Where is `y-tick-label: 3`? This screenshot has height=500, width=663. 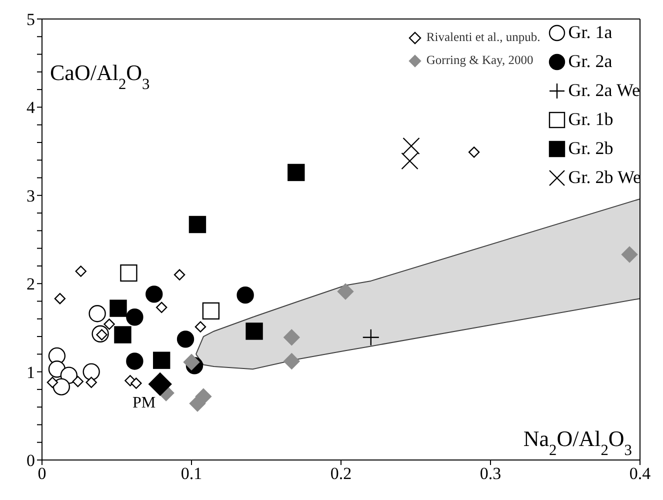
y-tick-label: 3 is located at coordinates (30, 196).